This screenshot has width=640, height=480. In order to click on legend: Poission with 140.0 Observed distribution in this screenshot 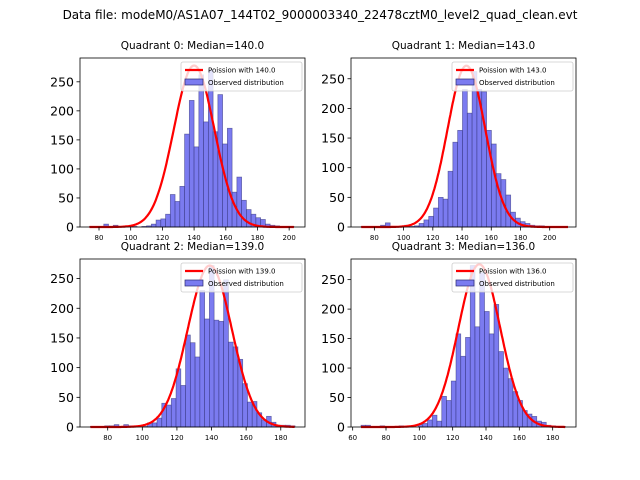, I will do `click(241, 76)`.